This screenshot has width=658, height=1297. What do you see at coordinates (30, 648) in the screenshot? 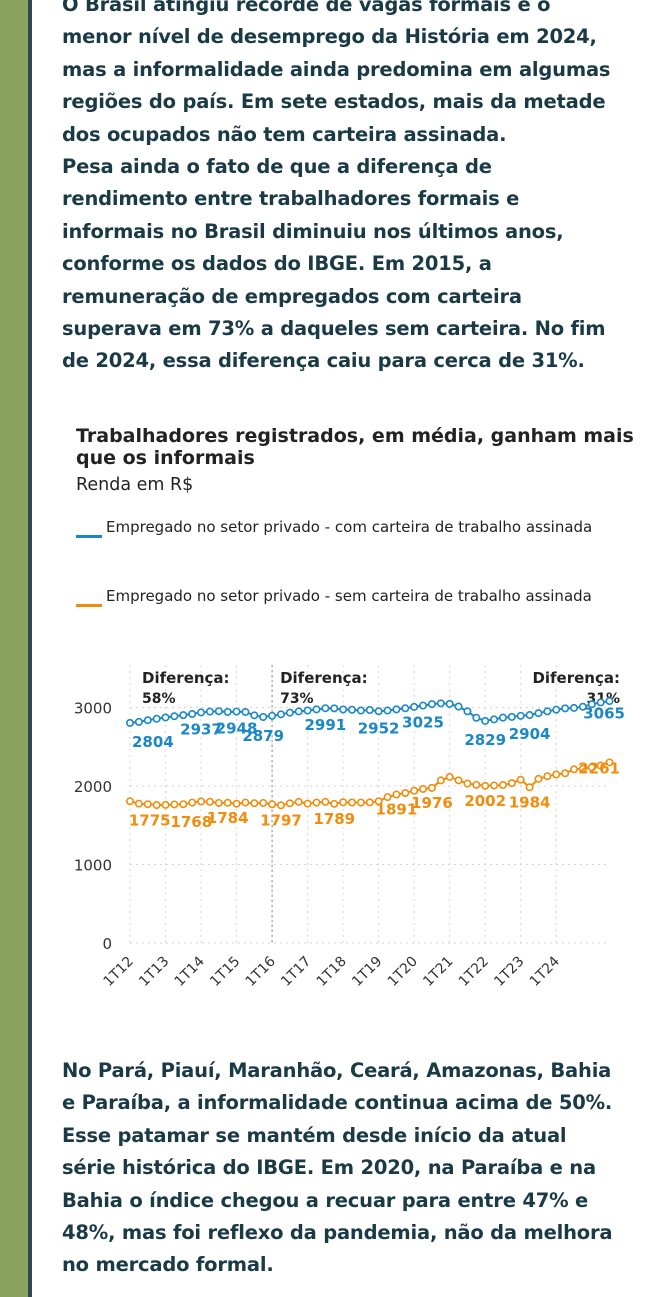
I see `sidebar-divider-line` at bounding box center [30, 648].